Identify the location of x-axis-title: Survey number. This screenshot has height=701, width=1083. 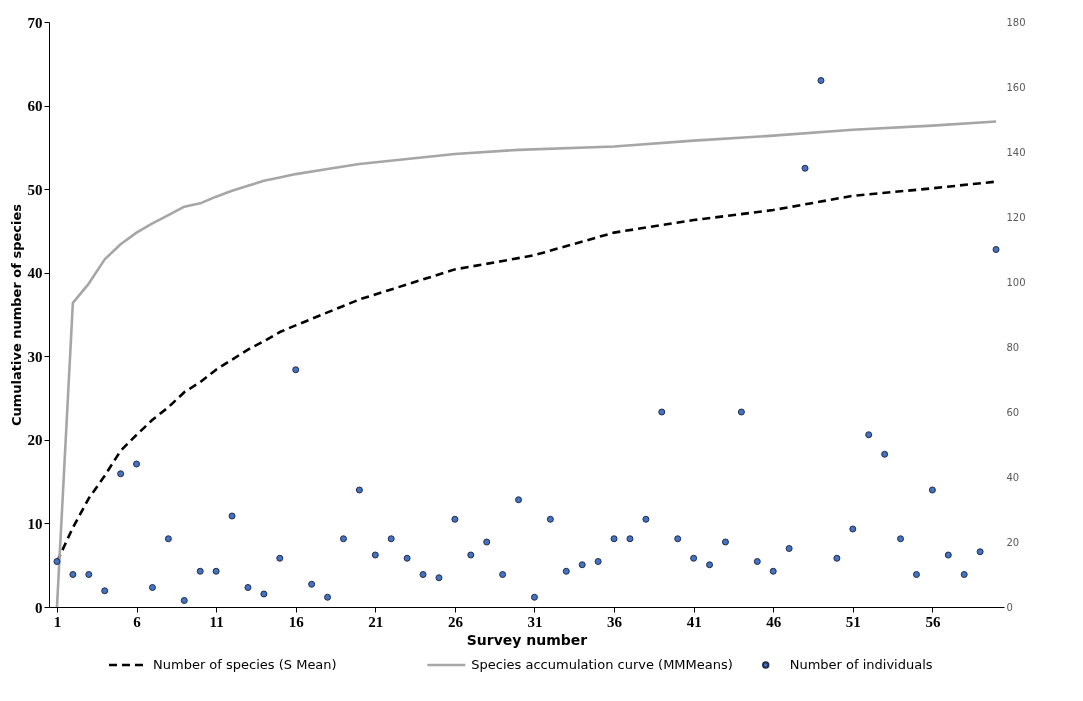
(527, 639).